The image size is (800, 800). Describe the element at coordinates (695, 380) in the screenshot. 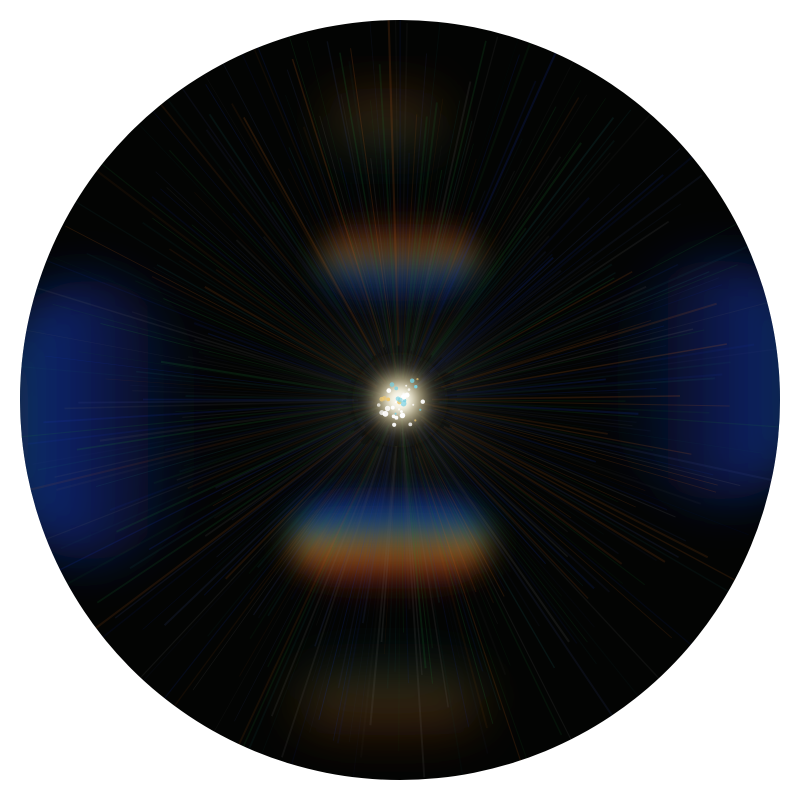

I see `right-blue-lobe` at that location.